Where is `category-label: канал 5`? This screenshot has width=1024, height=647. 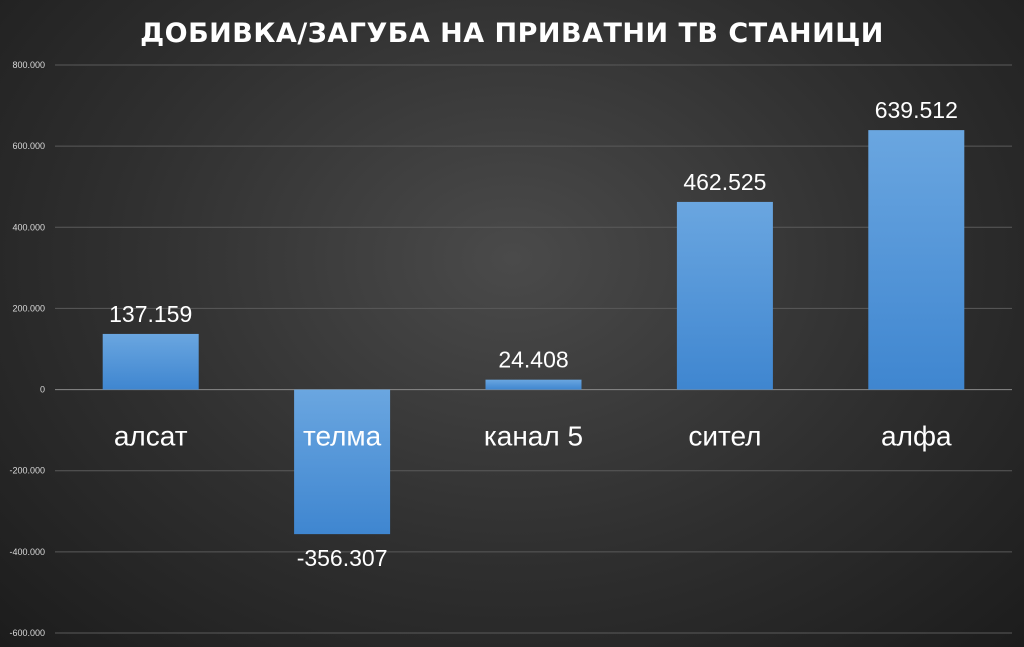
category-label: канал 5 is located at coordinates (533, 436).